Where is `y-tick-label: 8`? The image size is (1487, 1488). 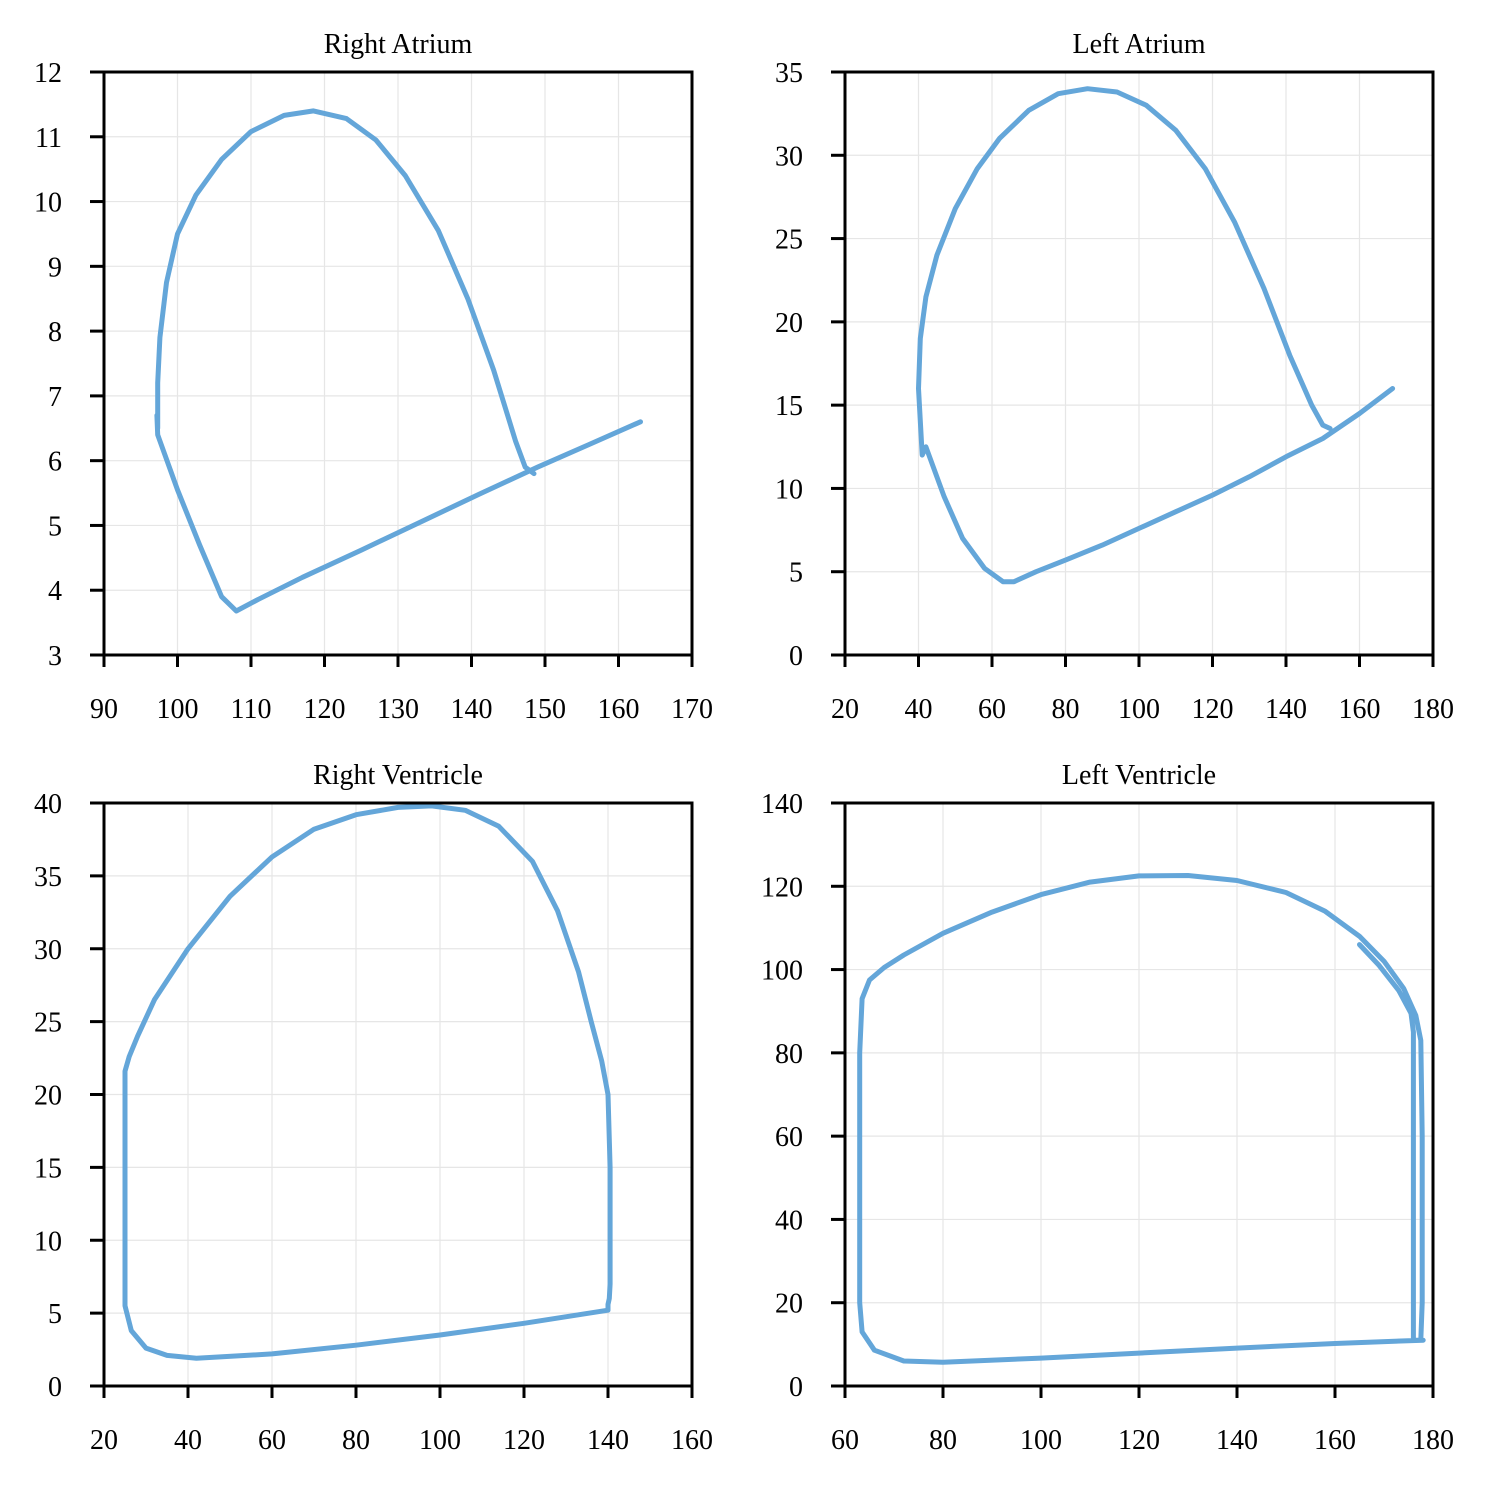 y-tick-label: 8 is located at coordinates (55, 332).